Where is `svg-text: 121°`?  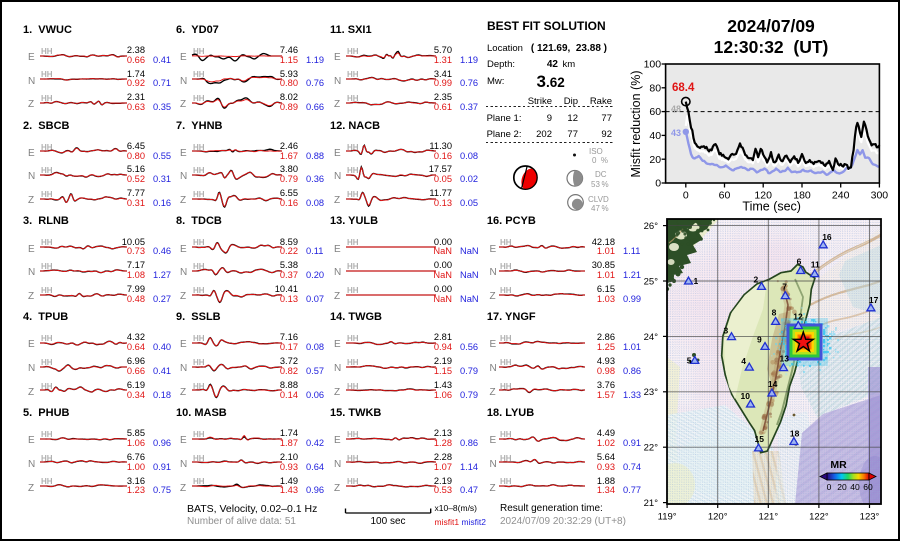 svg-text: 121° is located at coordinates (768, 517).